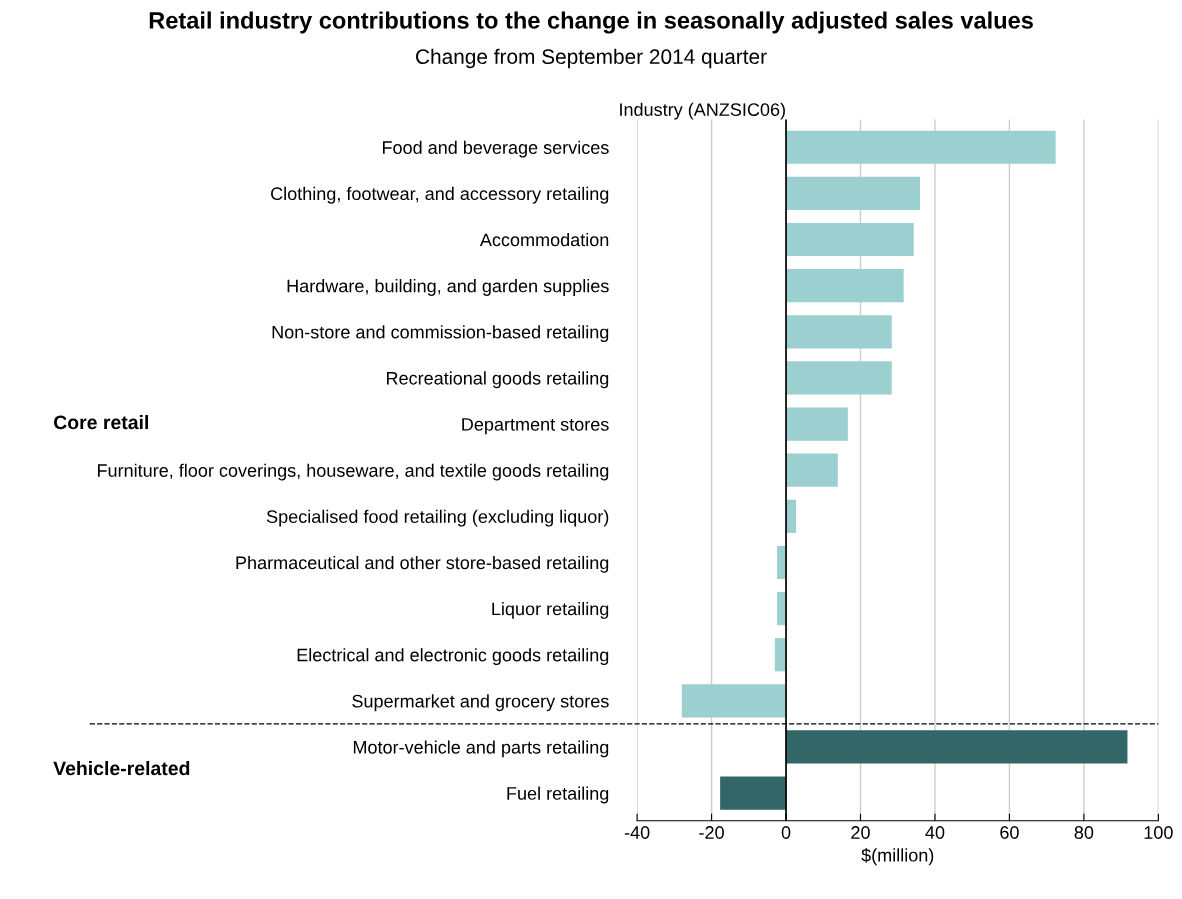 The image size is (1182, 899). I want to click on x-tick-label: 0, so click(786, 832).